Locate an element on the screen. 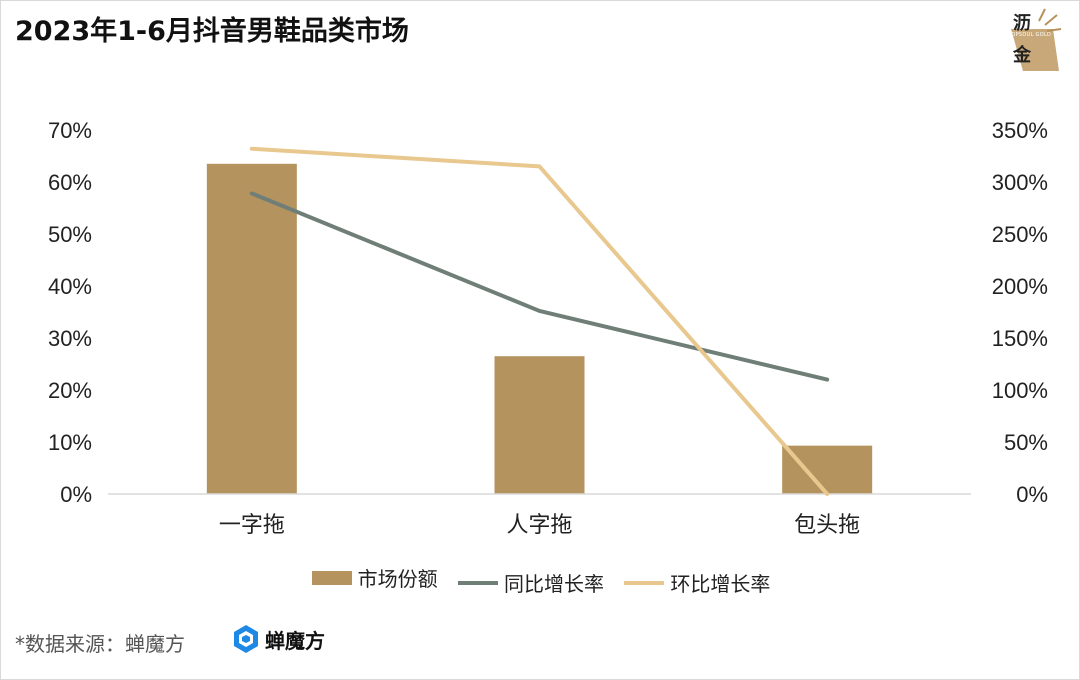  legend-item-yoy: 同比增长率 is located at coordinates (531, 582).